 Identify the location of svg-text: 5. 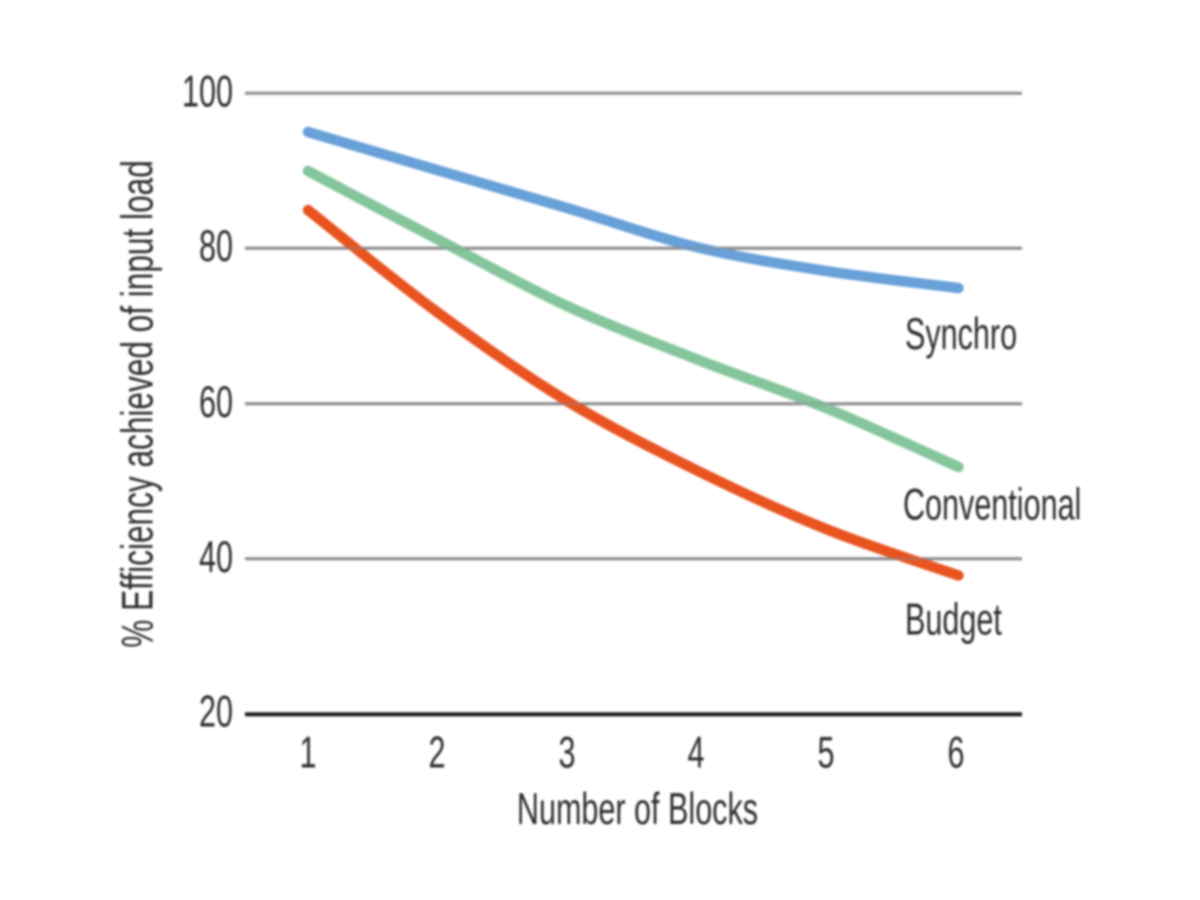
(825, 753).